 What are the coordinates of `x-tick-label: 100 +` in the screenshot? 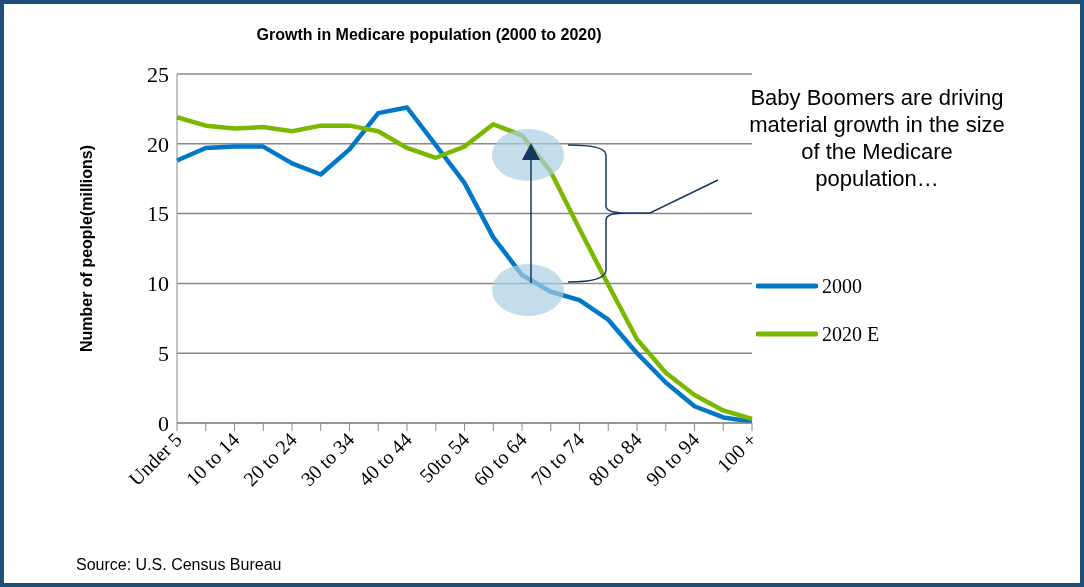 It's located at (736, 452).